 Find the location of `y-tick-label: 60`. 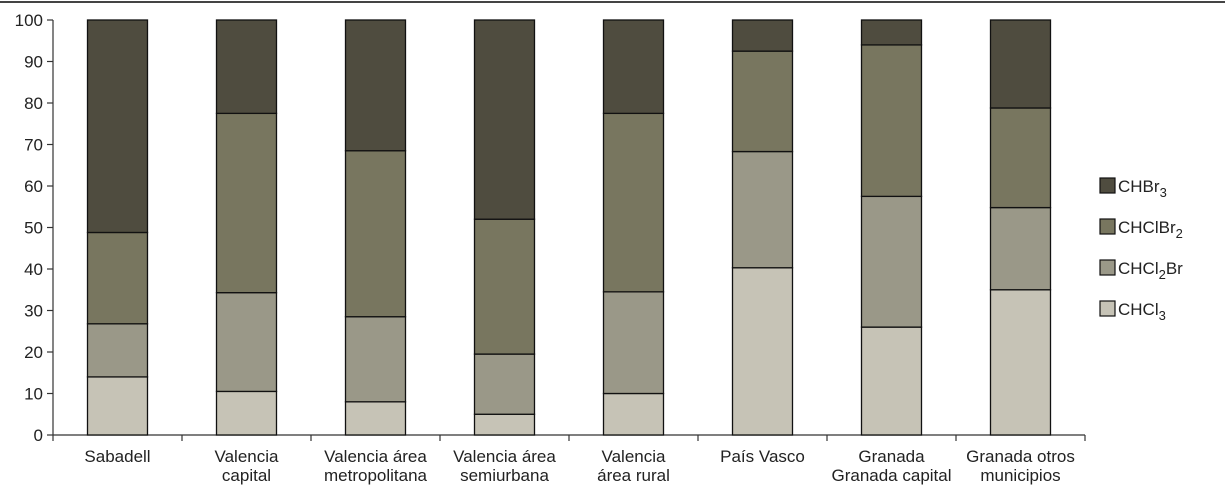

y-tick-label: 60 is located at coordinates (33, 186).